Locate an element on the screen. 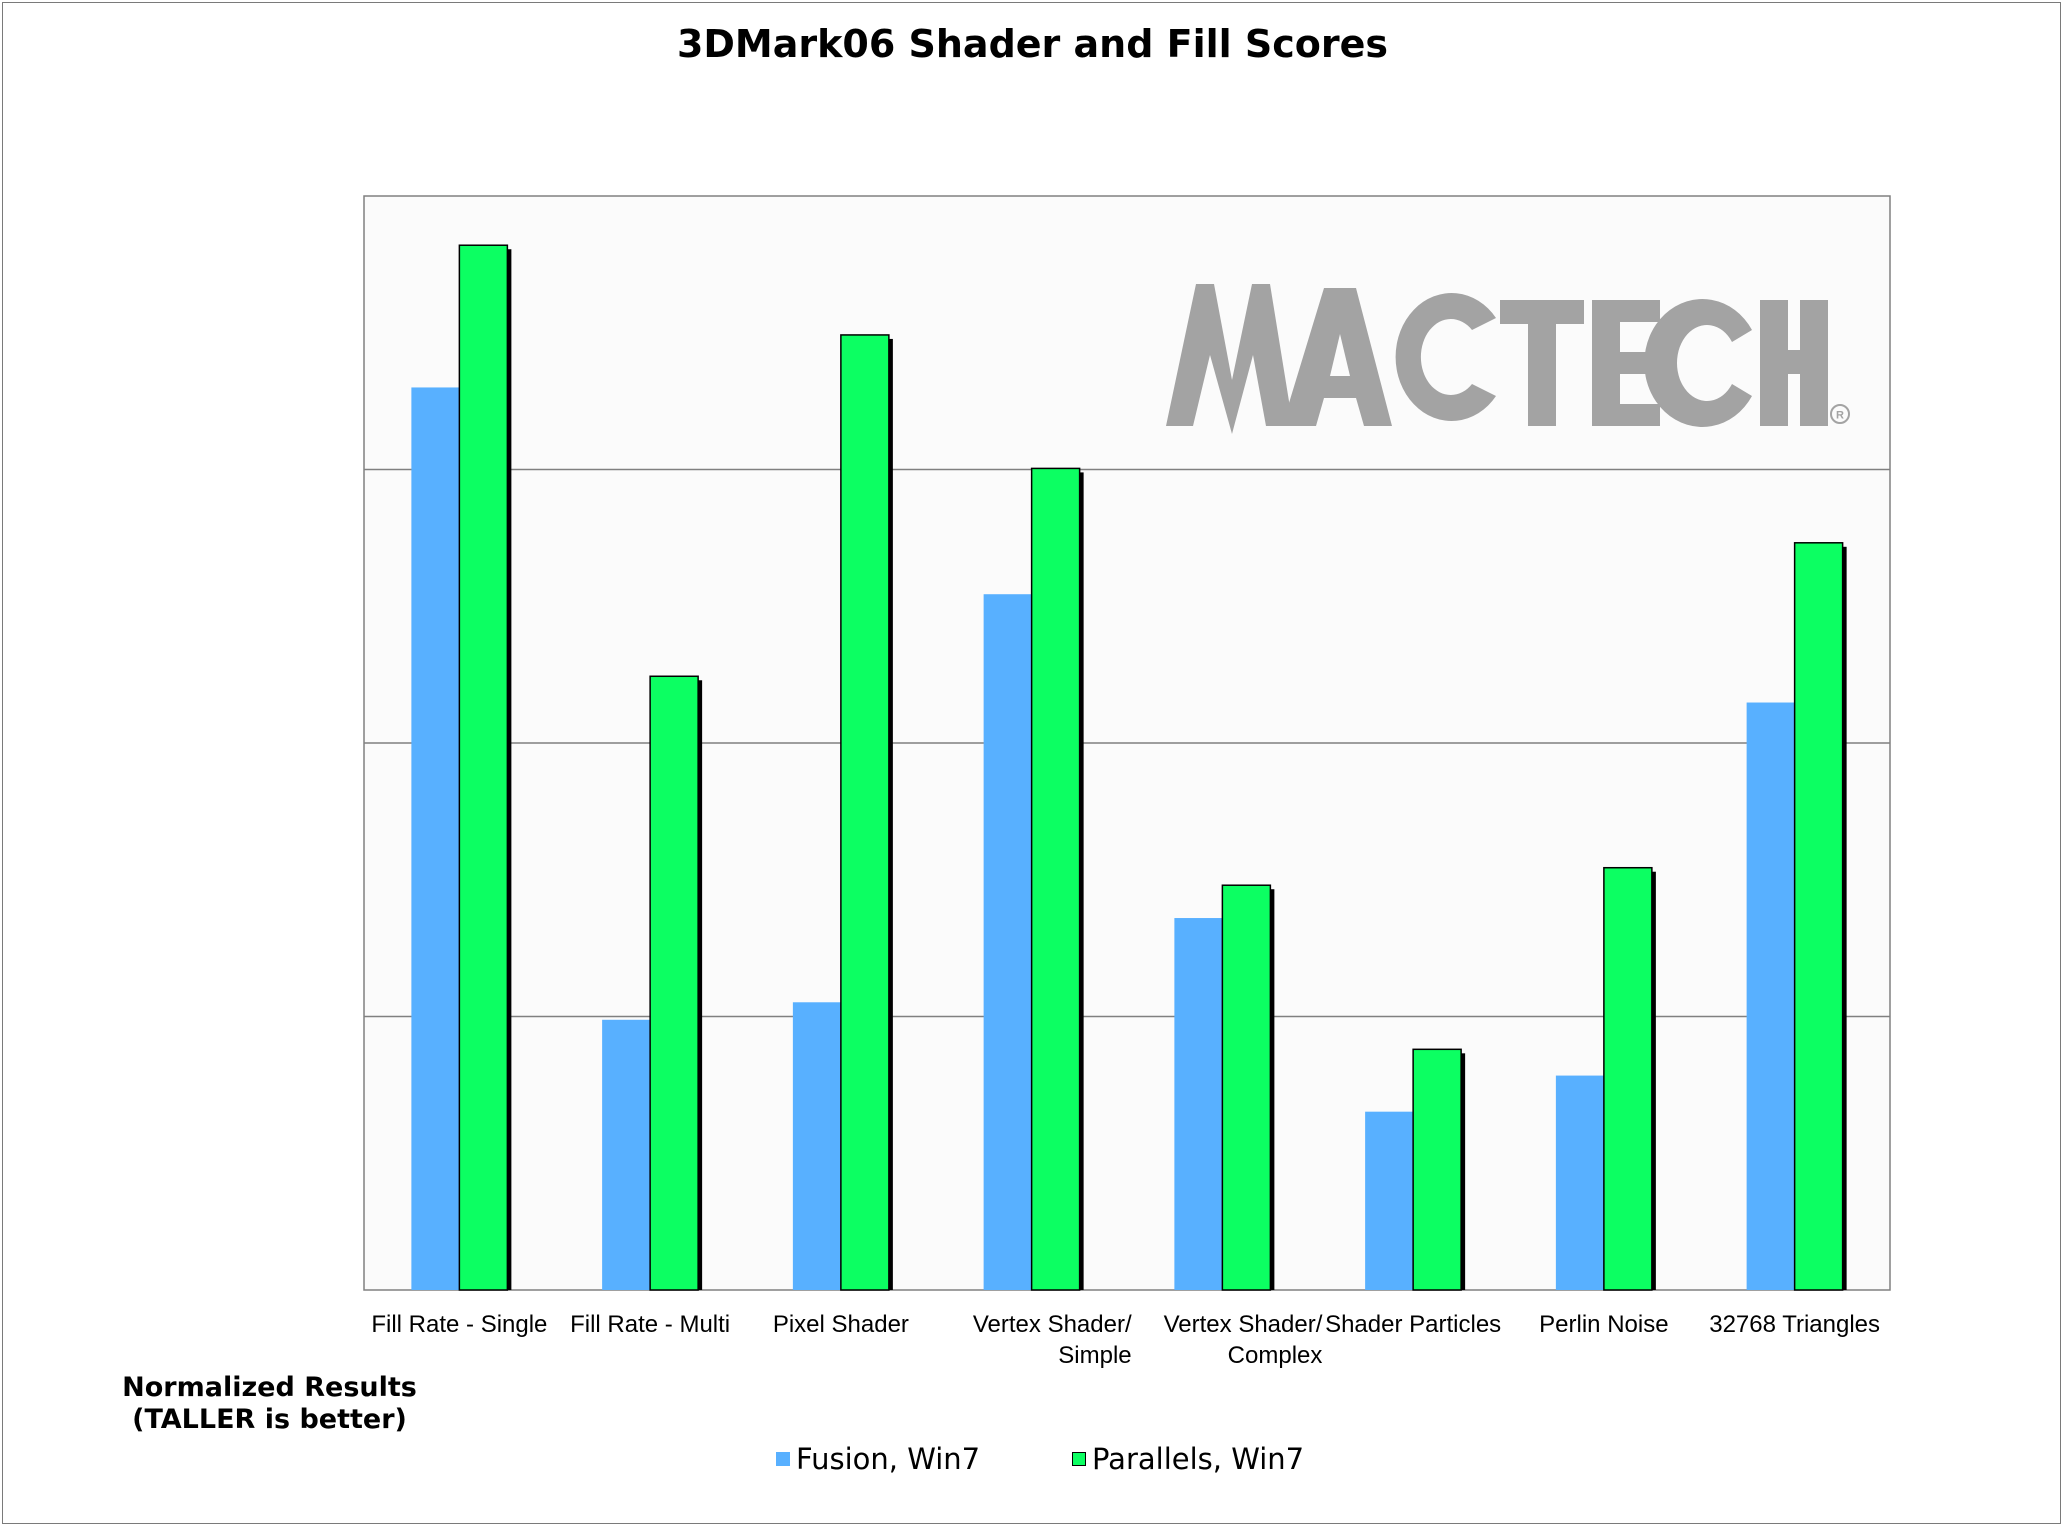  x-tick-label-line: Shader Particles is located at coordinates (1413, 1324).